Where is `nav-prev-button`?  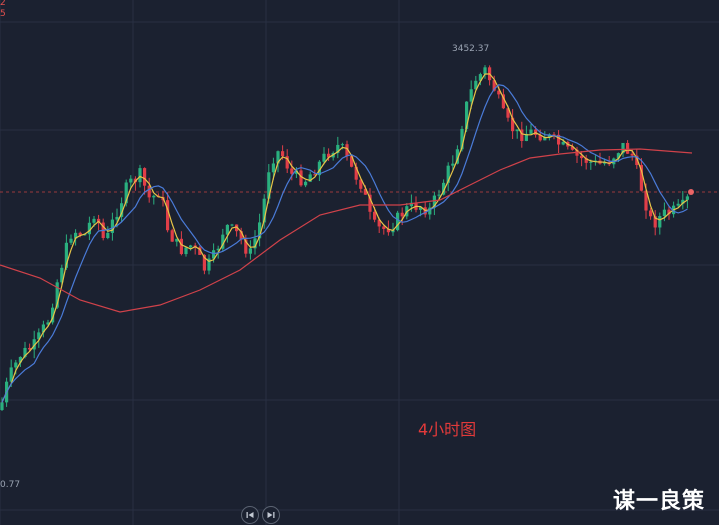 nav-prev-button is located at coordinates (250, 515).